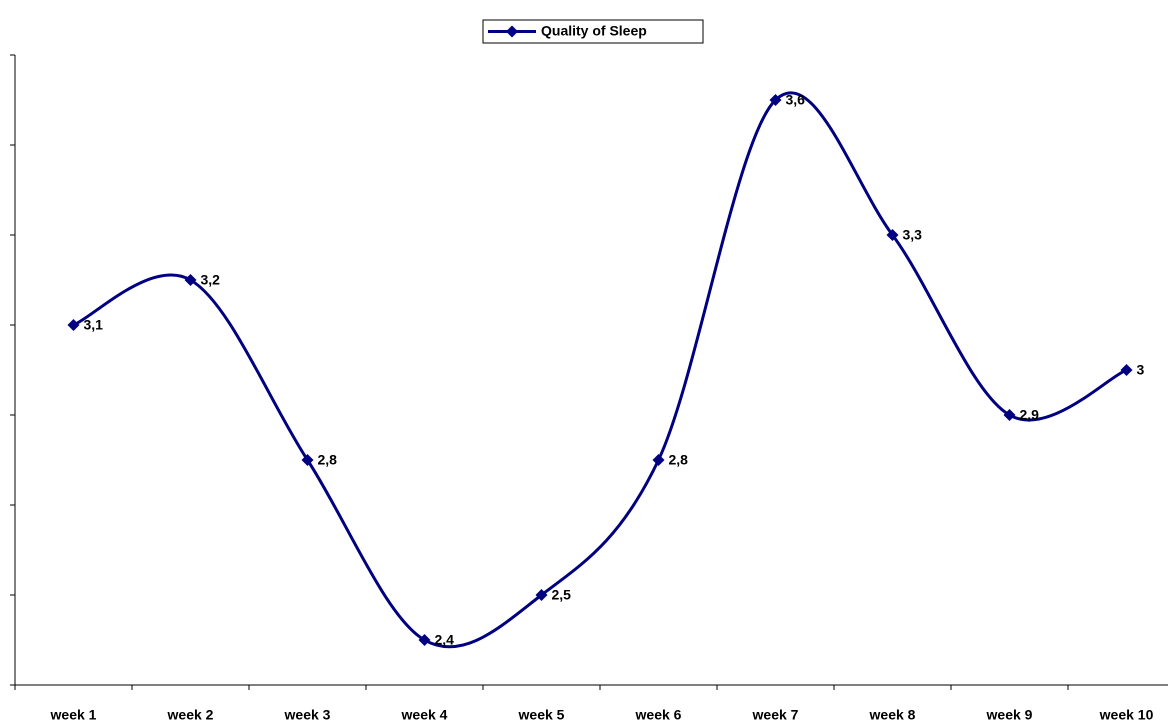 Image resolution: width=1168 pixels, height=725 pixels. Describe the element at coordinates (94, 325) in the screenshot. I see `data-label: 3,1` at that location.